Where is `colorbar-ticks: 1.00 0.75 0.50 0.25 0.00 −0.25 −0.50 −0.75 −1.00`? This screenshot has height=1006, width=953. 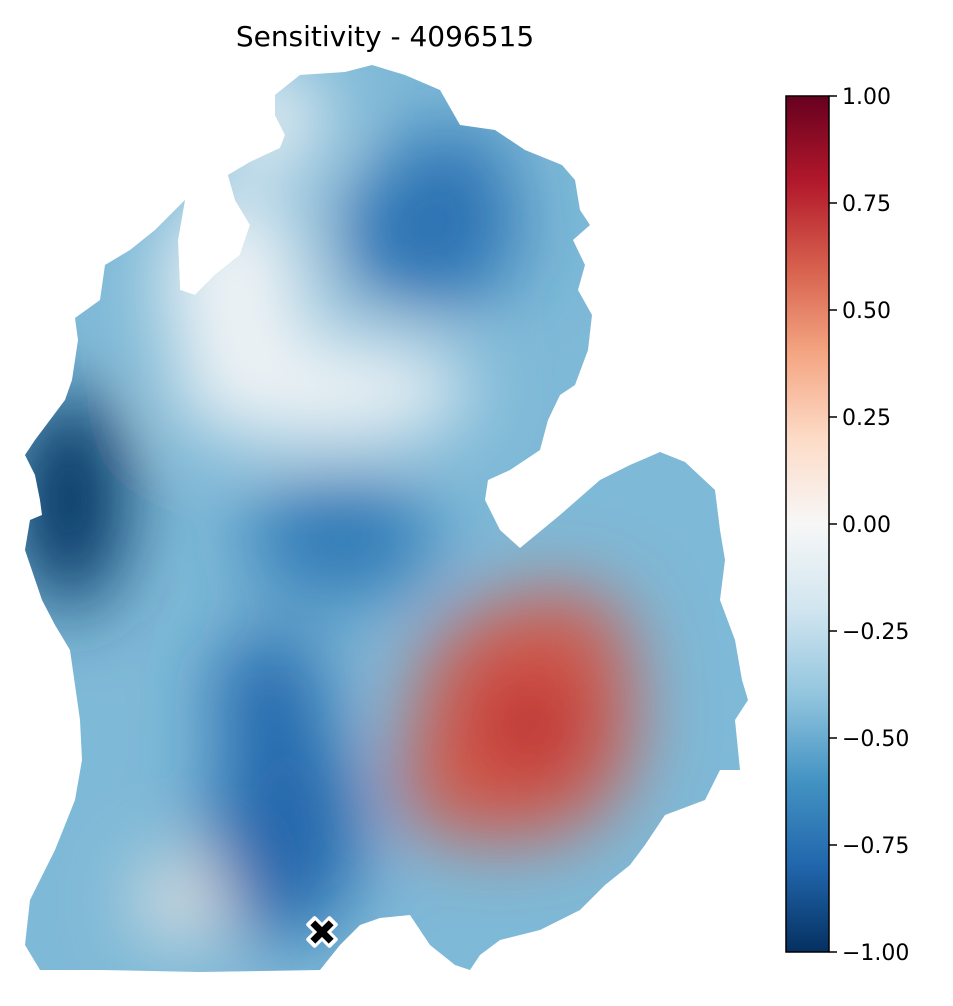 colorbar-ticks: 1.00 0.75 0.50 0.25 0.00 −0.25 −0.50 −0.75 −1.00 is located at coordinates (869, 525).